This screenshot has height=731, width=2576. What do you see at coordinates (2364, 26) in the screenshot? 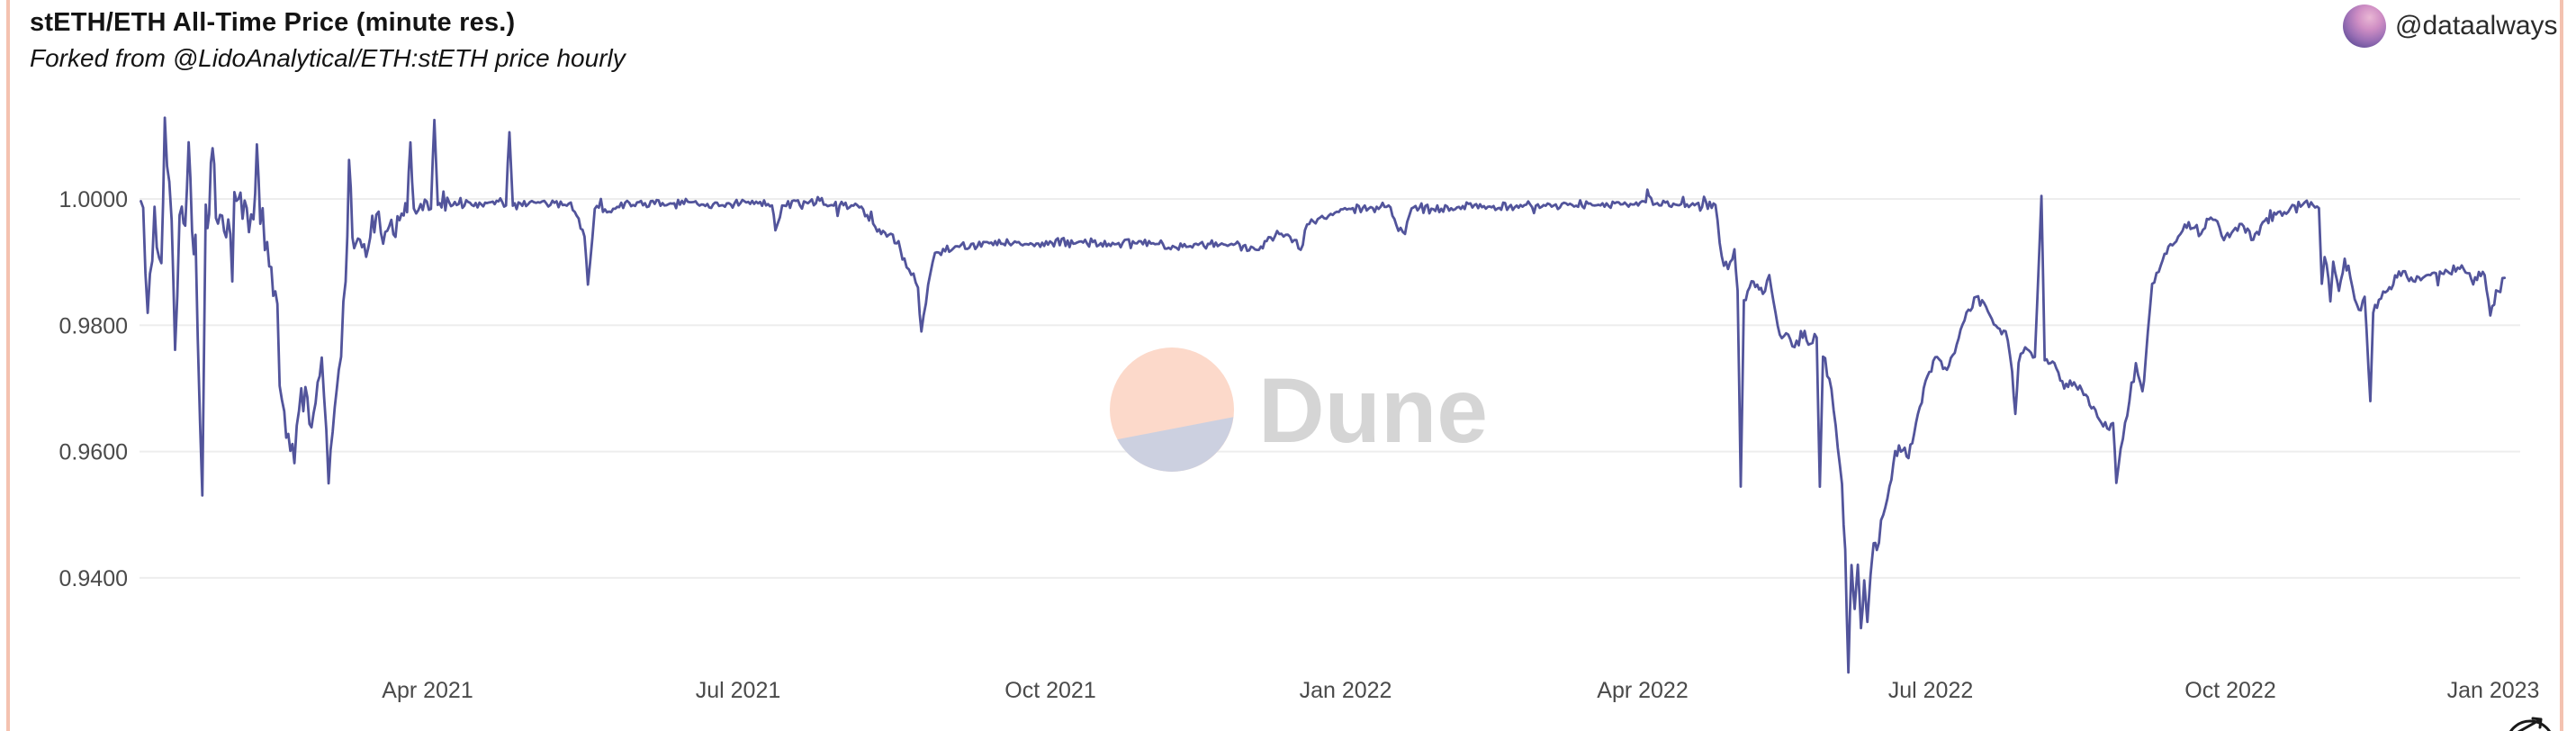
I see `author-avatar` at bounding box center [2364, 26].